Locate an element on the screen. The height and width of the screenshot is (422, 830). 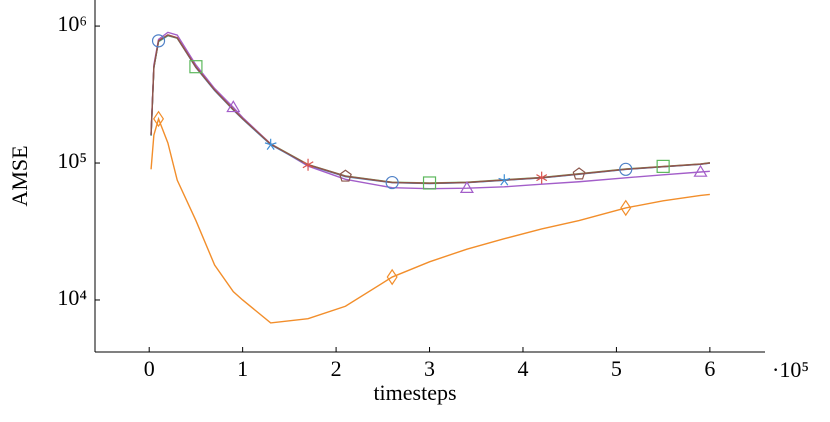
y-tick-label: 10⁶ is located at coordinates (72, 23).